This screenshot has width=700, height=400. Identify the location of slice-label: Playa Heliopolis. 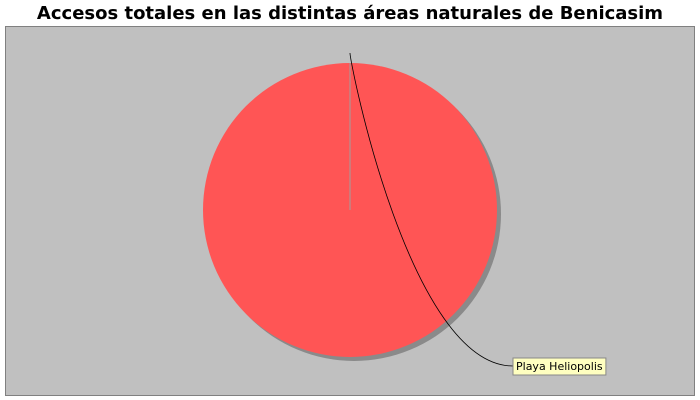
(559, 366).